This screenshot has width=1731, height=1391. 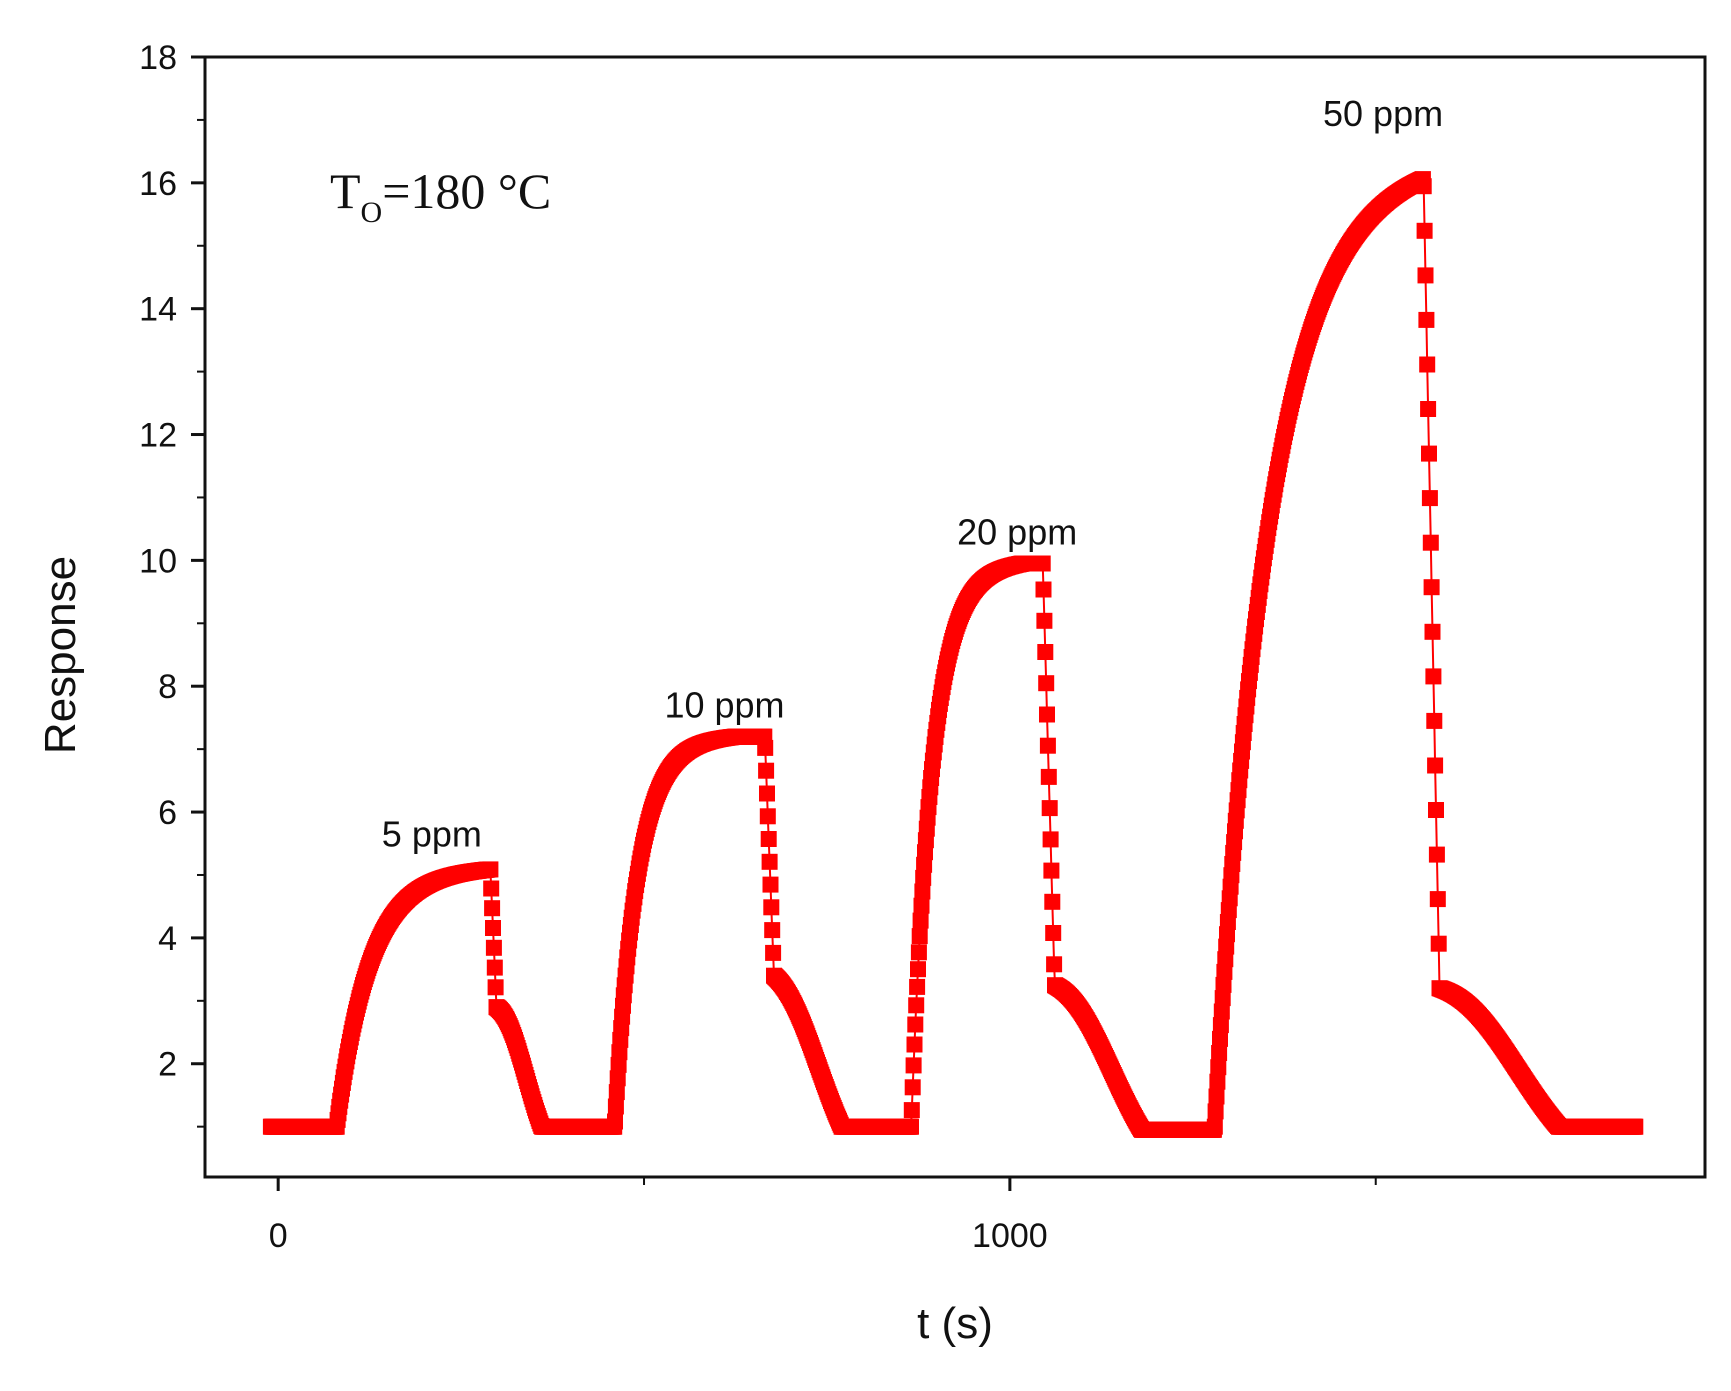 What do you see at coordinates (158, 561) in the screenshot?
I see `y-tick-label: 10` at bounding box center [158, 561].